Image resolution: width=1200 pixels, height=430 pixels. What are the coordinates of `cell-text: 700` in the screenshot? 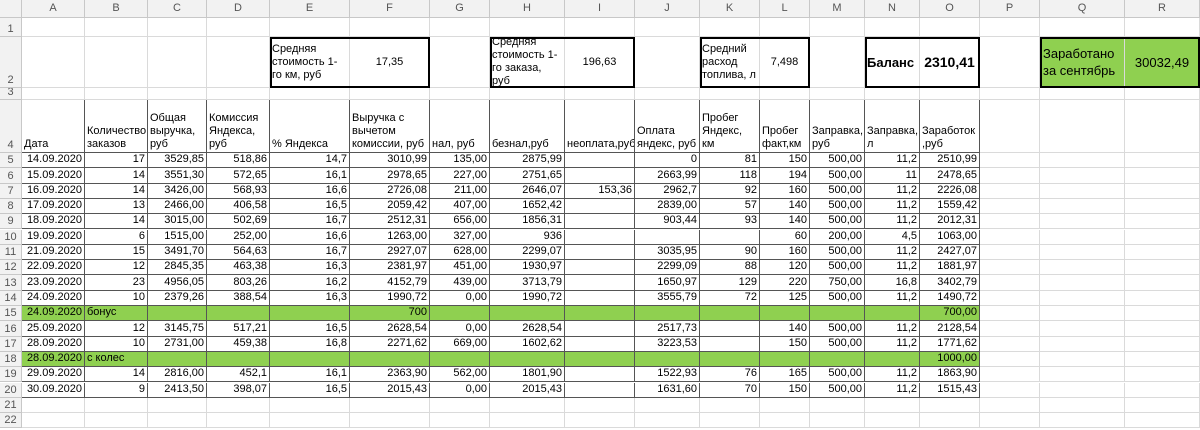 It's located at (390, 314).